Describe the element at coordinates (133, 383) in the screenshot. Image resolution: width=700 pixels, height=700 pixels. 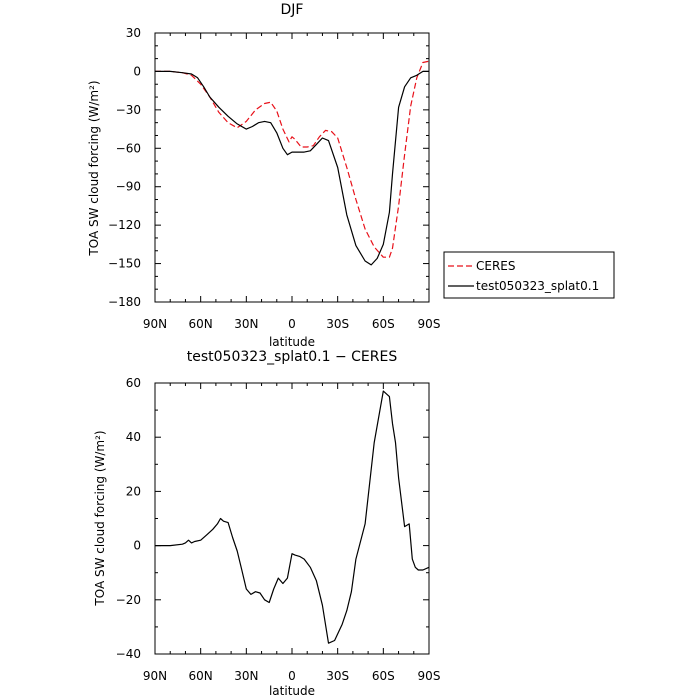
I see `y-tick-label: 60` at that location.